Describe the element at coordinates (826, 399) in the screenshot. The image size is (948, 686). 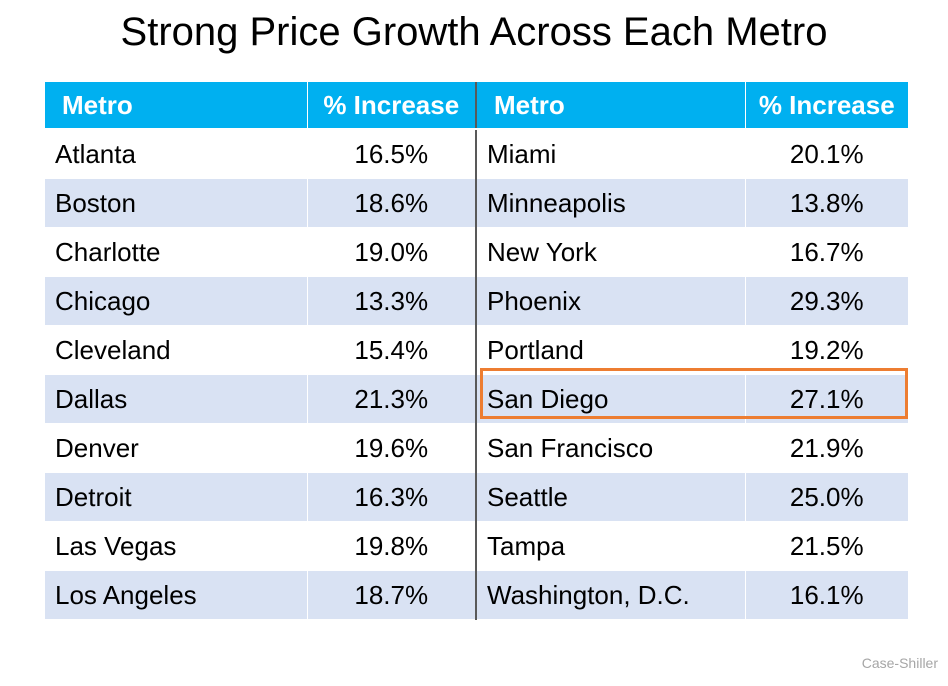
I see `increase-right-cell: 27.1%` at that location.